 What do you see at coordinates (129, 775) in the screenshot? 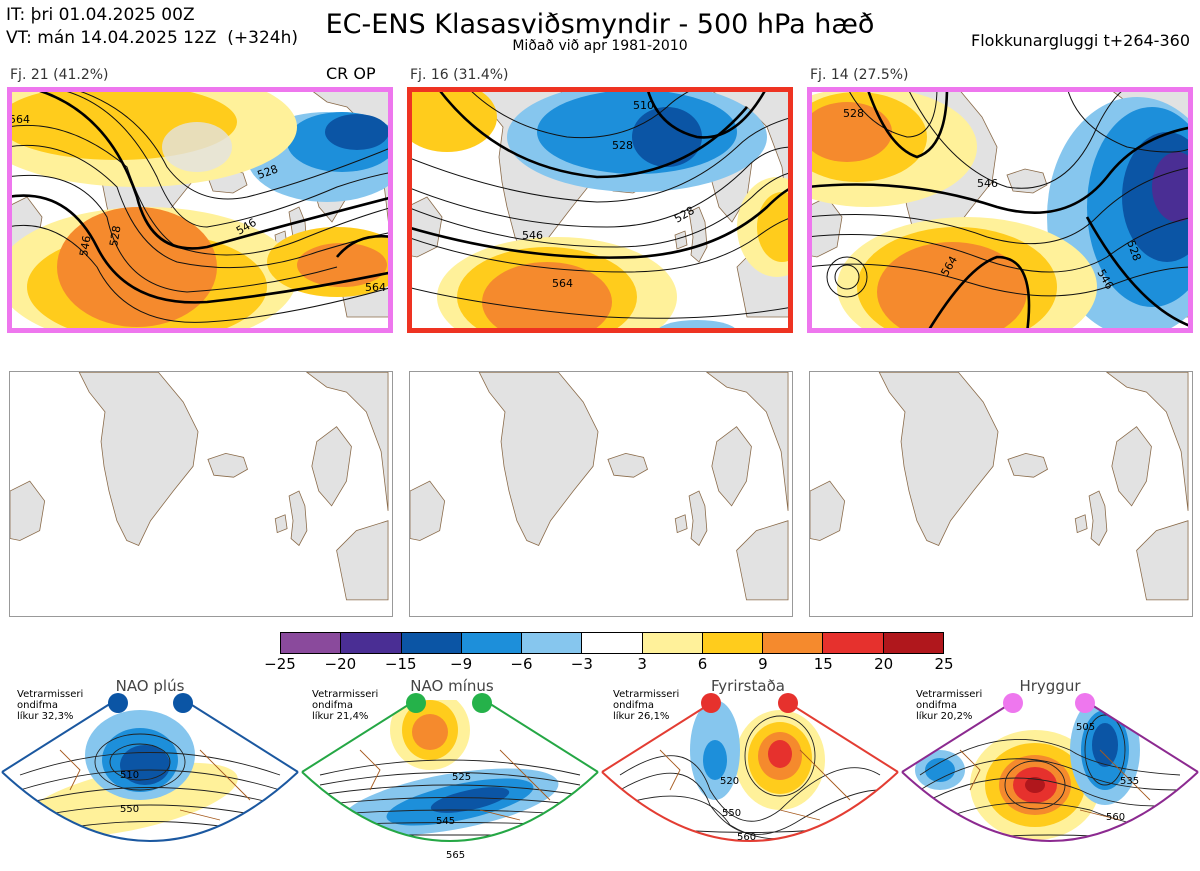
I see `regime-1-contour-label: 510` at bounding box center [129, 775].